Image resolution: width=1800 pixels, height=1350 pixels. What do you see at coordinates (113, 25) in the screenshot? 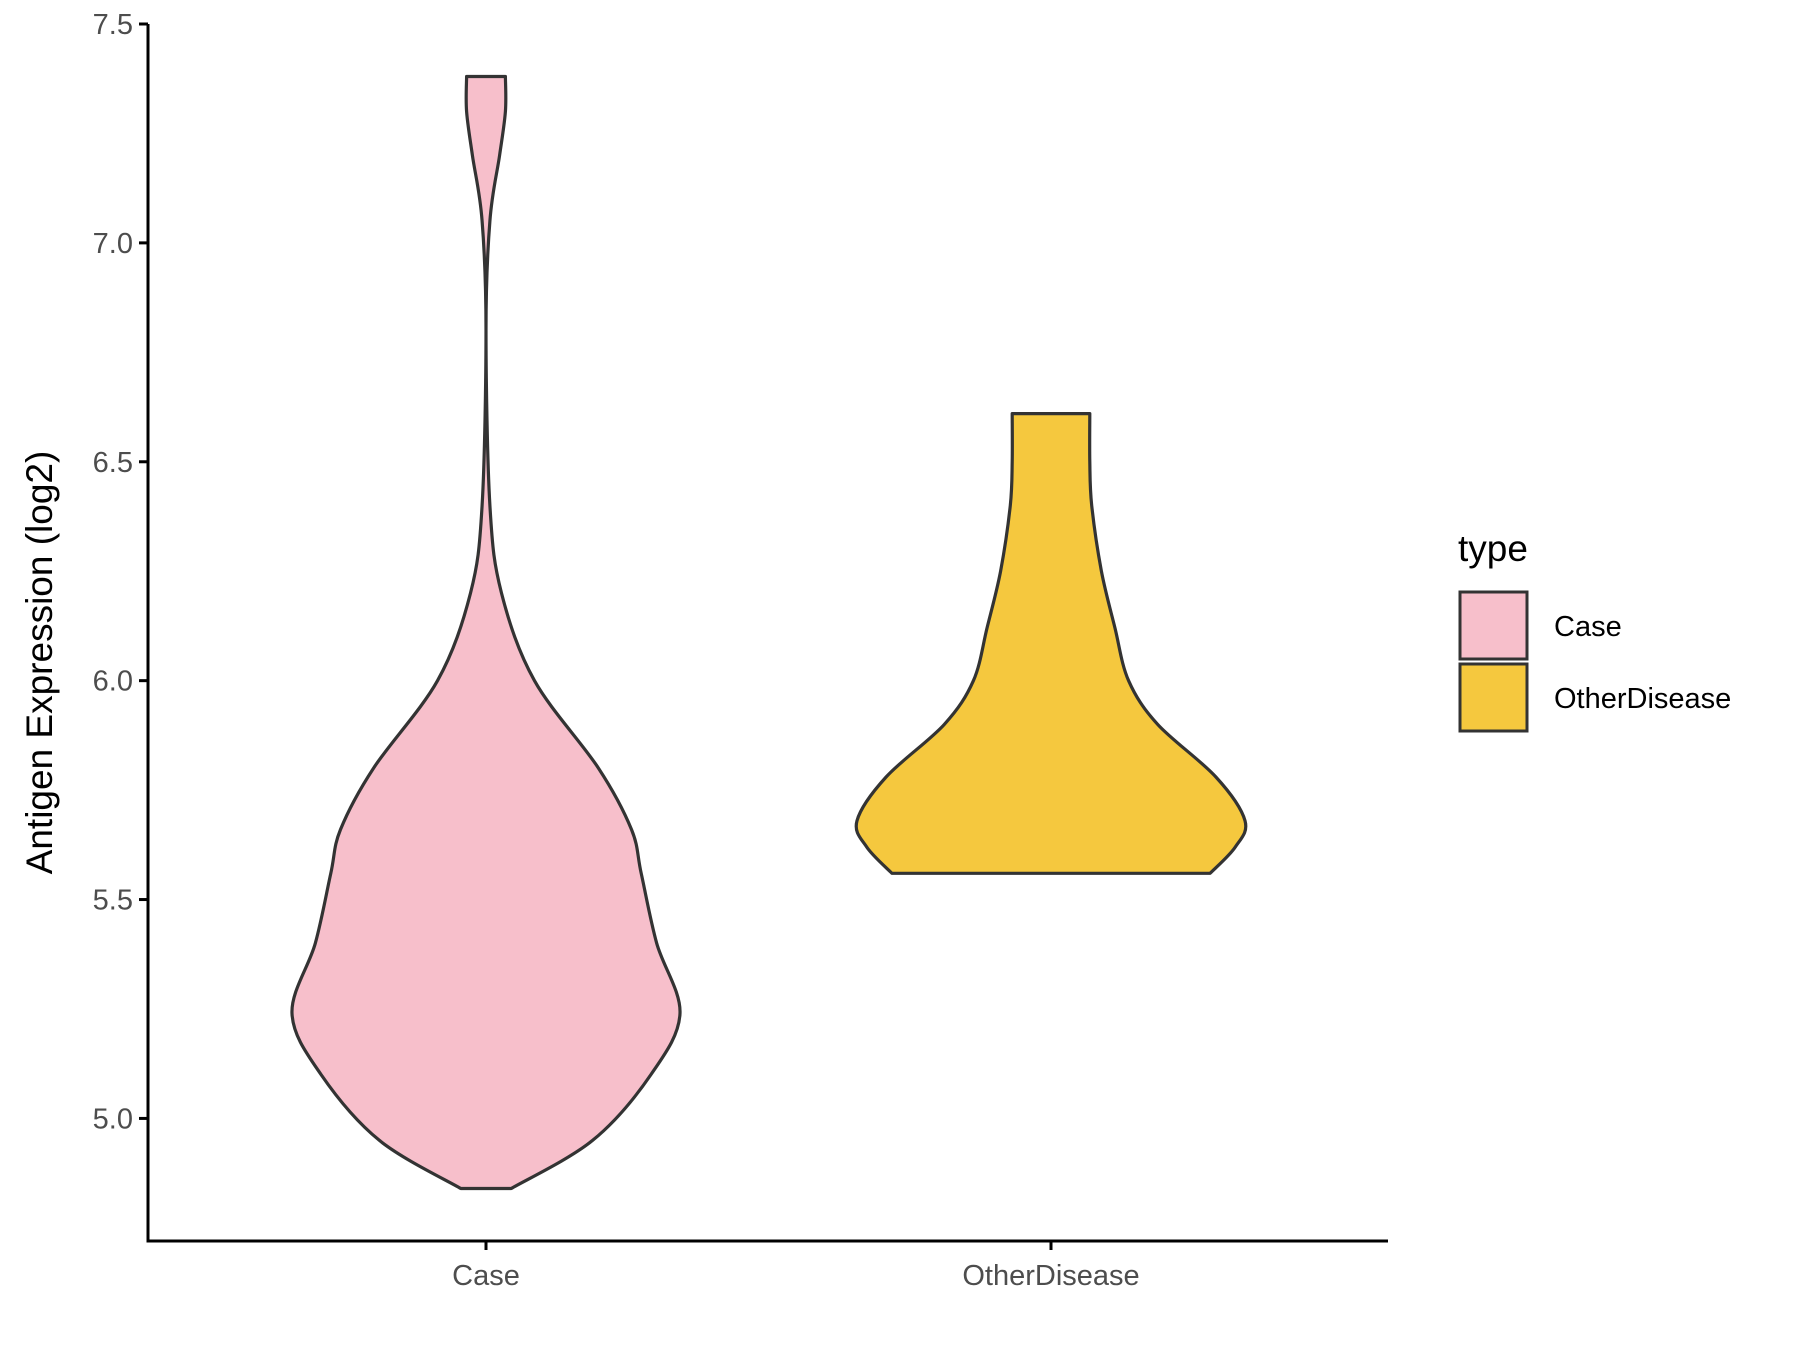
I see `y-tick-label: 7.5` at bounding box center [113, 25].